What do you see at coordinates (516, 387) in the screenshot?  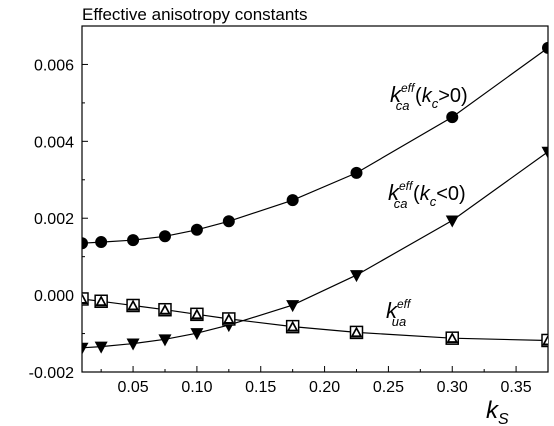 I see `x-tick-label: 0.35` at bounding box center [516, 387].